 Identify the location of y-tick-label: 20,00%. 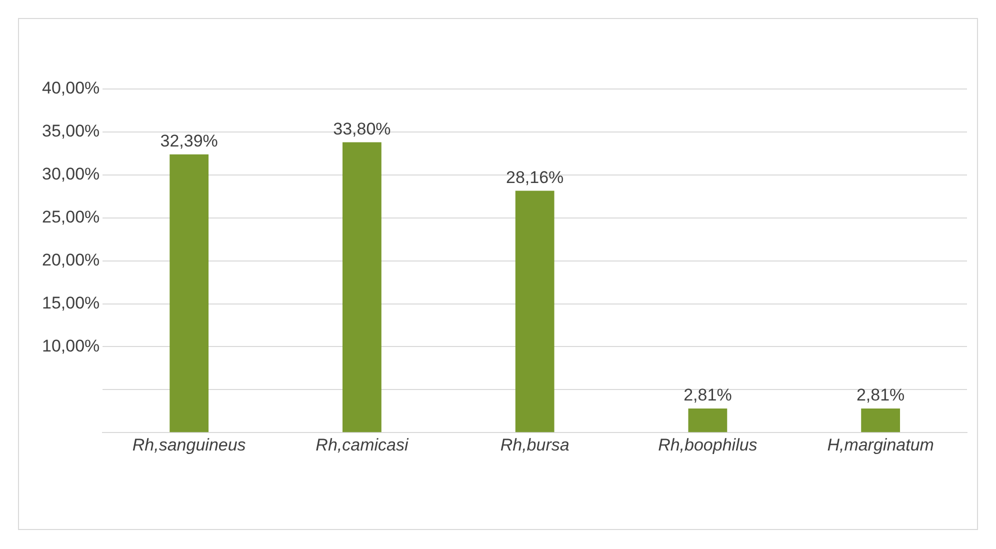
(71, 260).